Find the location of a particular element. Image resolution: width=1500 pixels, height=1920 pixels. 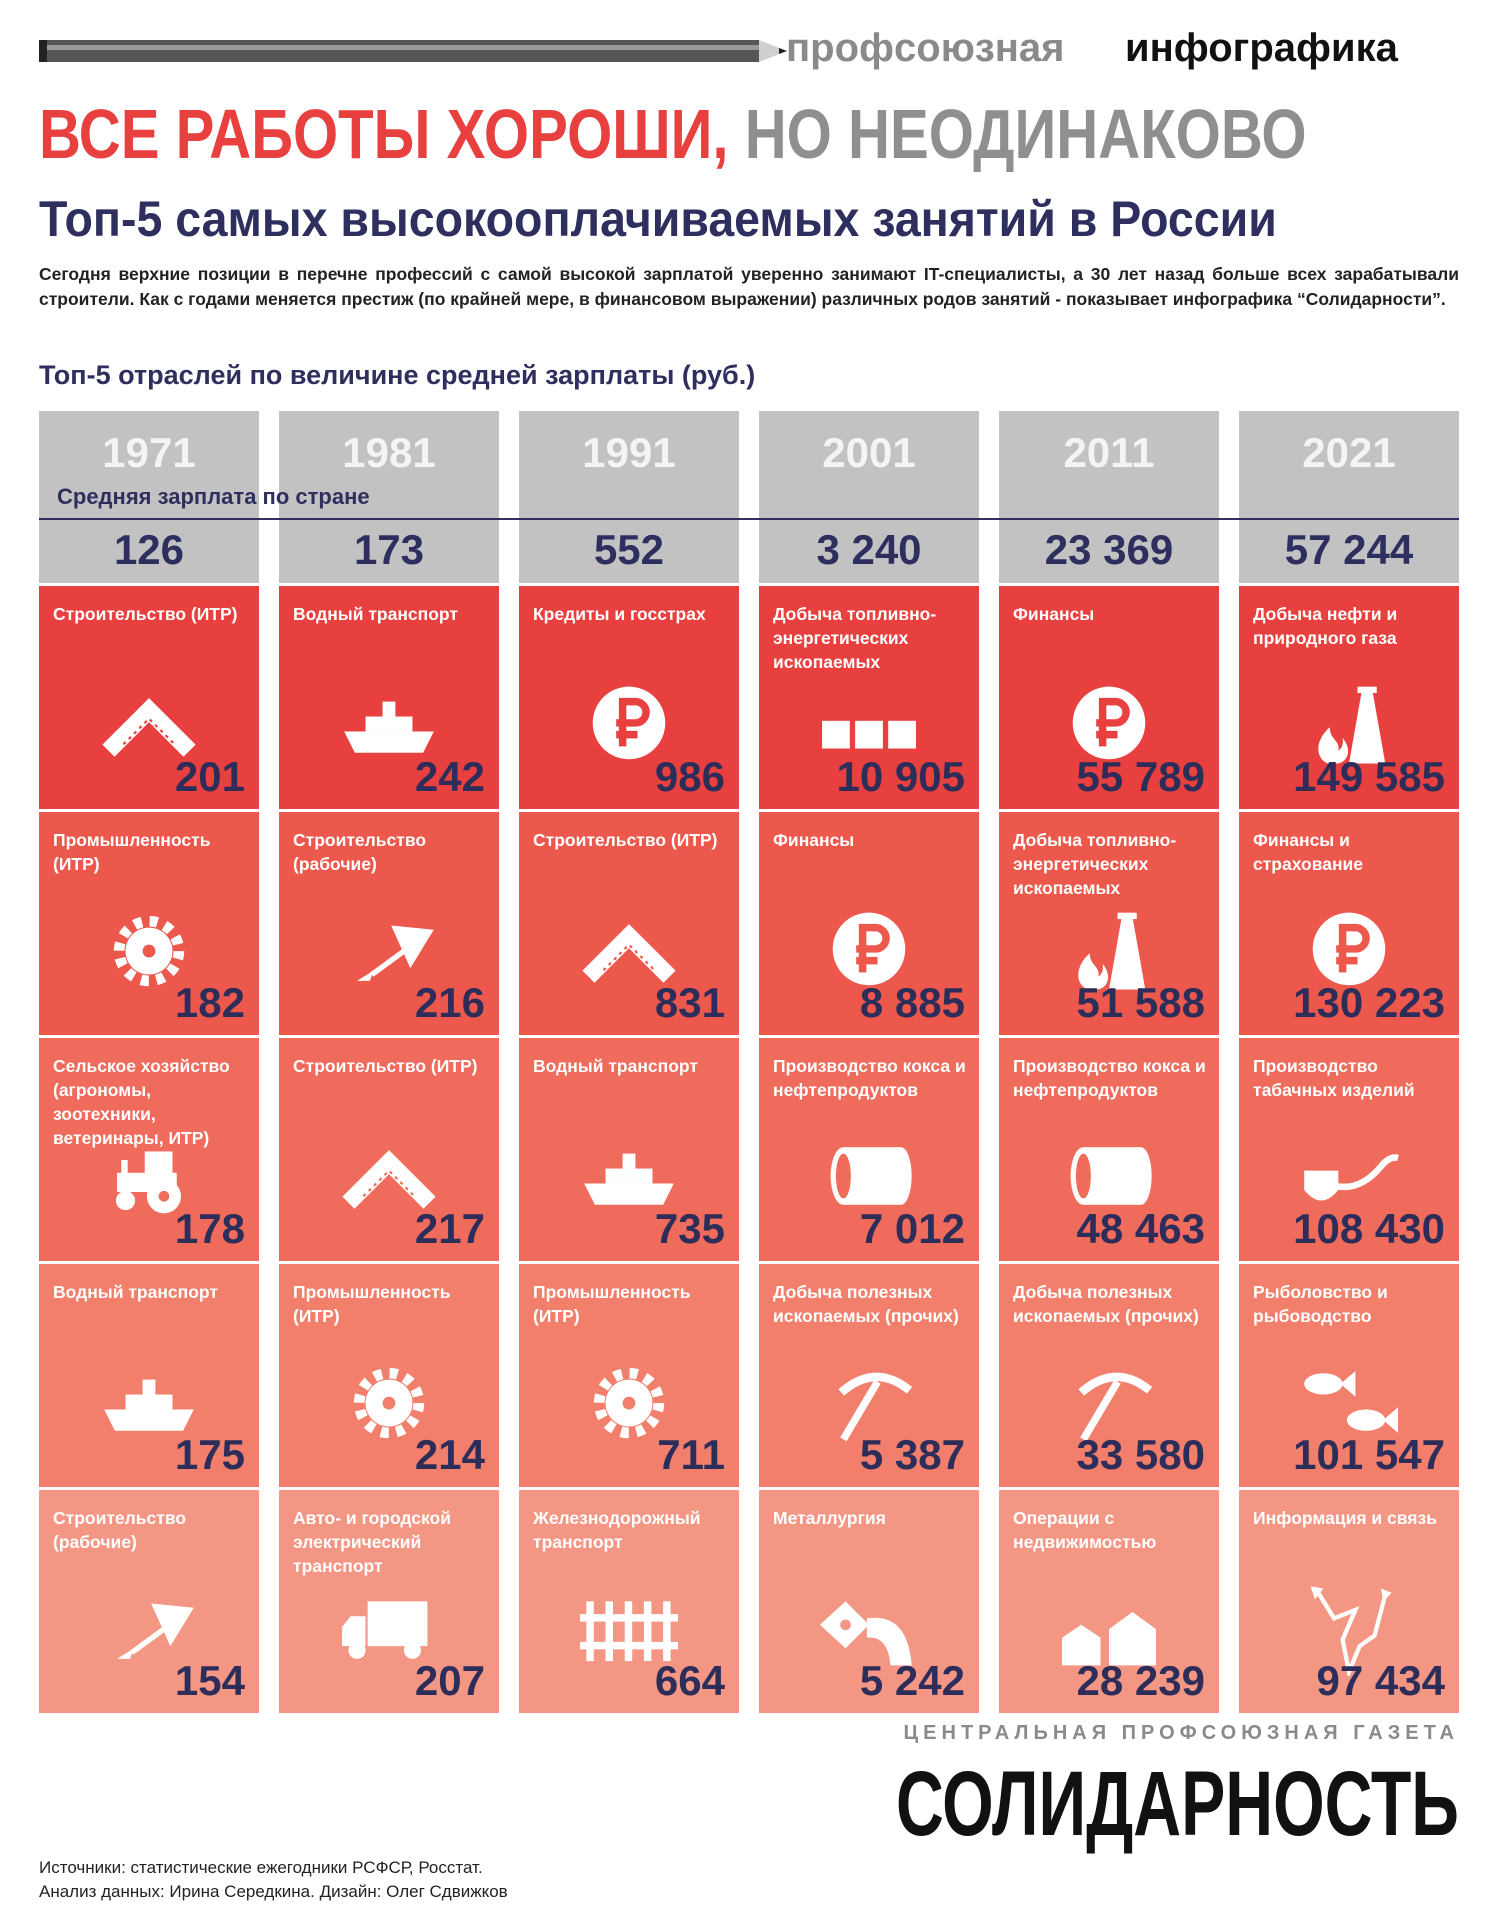

industry-cell: Строительство (ИТР) 831 is located at coordinates (629, 923).